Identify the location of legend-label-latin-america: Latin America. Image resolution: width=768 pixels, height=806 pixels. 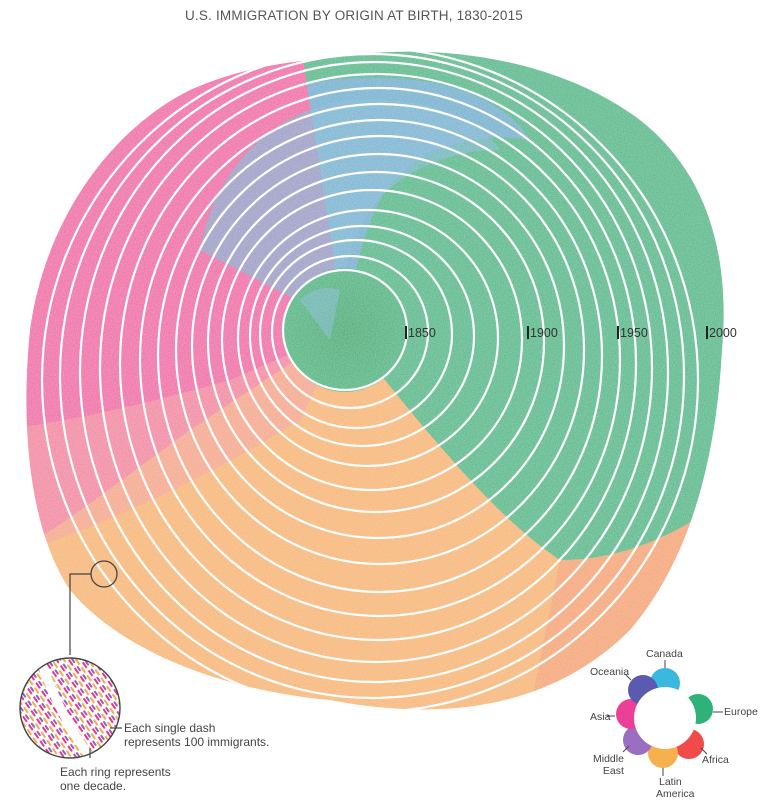
(675, 788).